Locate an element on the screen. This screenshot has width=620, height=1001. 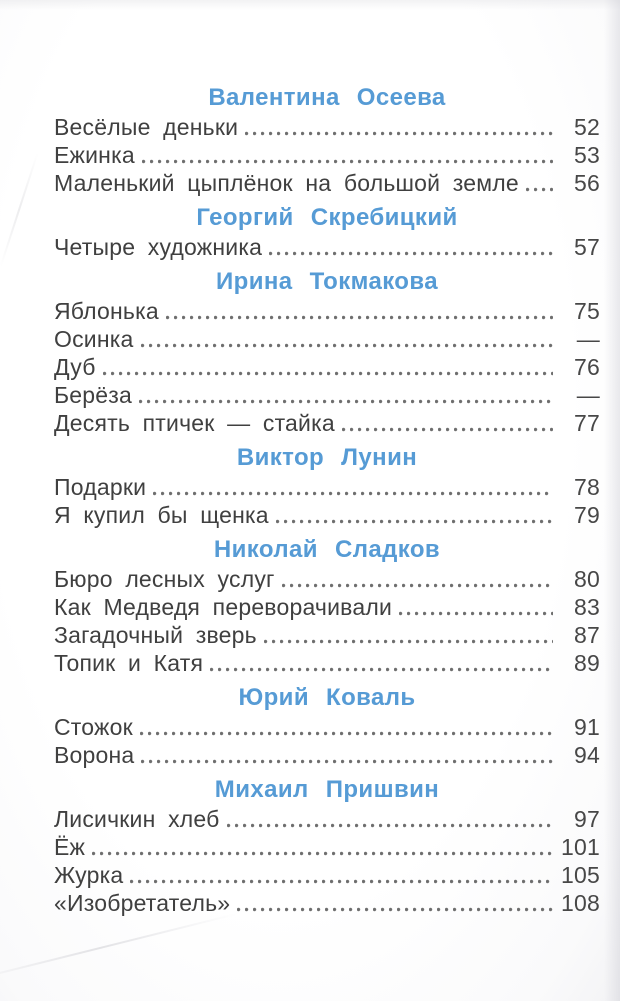
toc-entry-title: Берёза is located at coordinates (93, 395).